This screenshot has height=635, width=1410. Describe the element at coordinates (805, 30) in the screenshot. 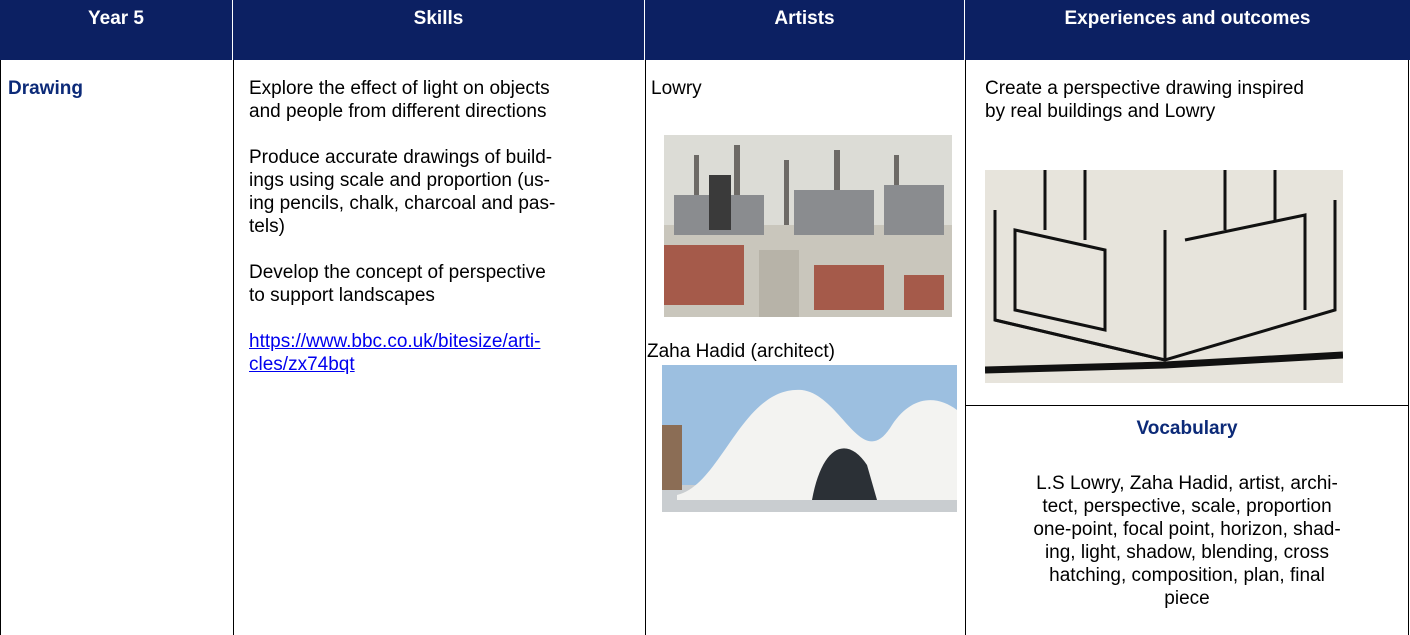

I see `header-cell: Artists` at that location.